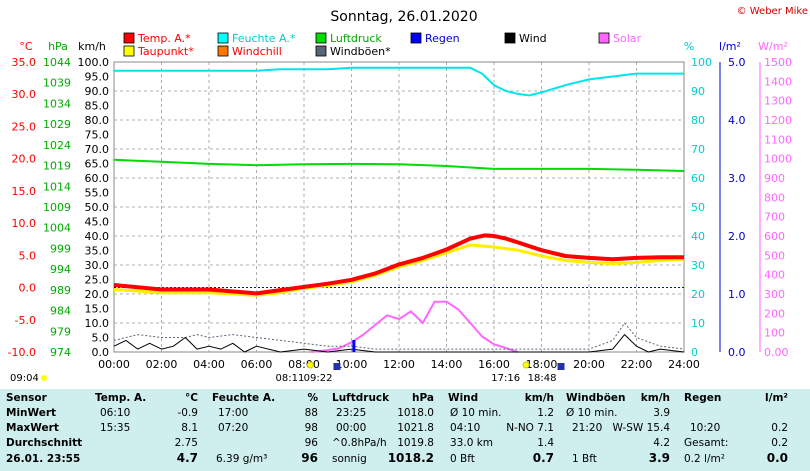 The width and height of the screenshot is (810, 471). What do you see at coordinates (28, 255) in the screenshot?
I see `temp-tick: 5.0` at bounding box center [28, 255].